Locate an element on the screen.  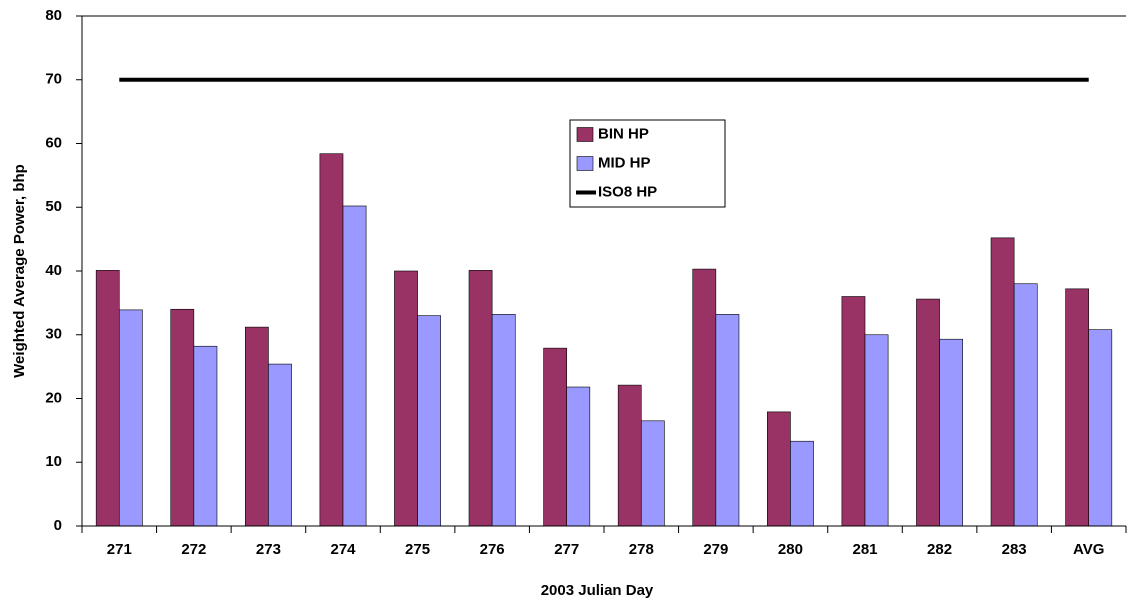
x-tick-label: 272 is located at coordinates (193, 549).